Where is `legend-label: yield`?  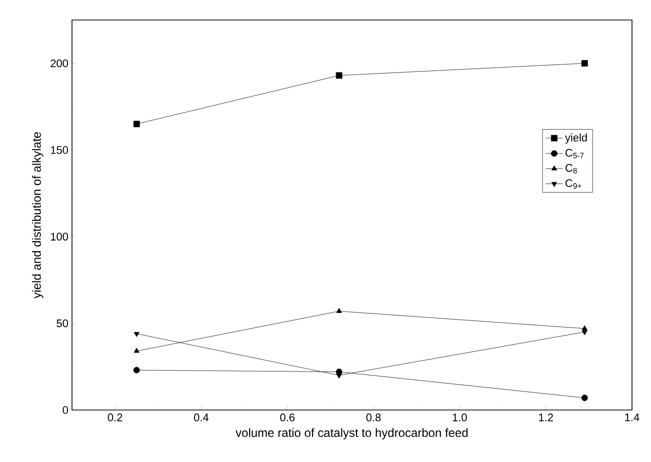
legend-label: yield is located at coordinates (576, 138).